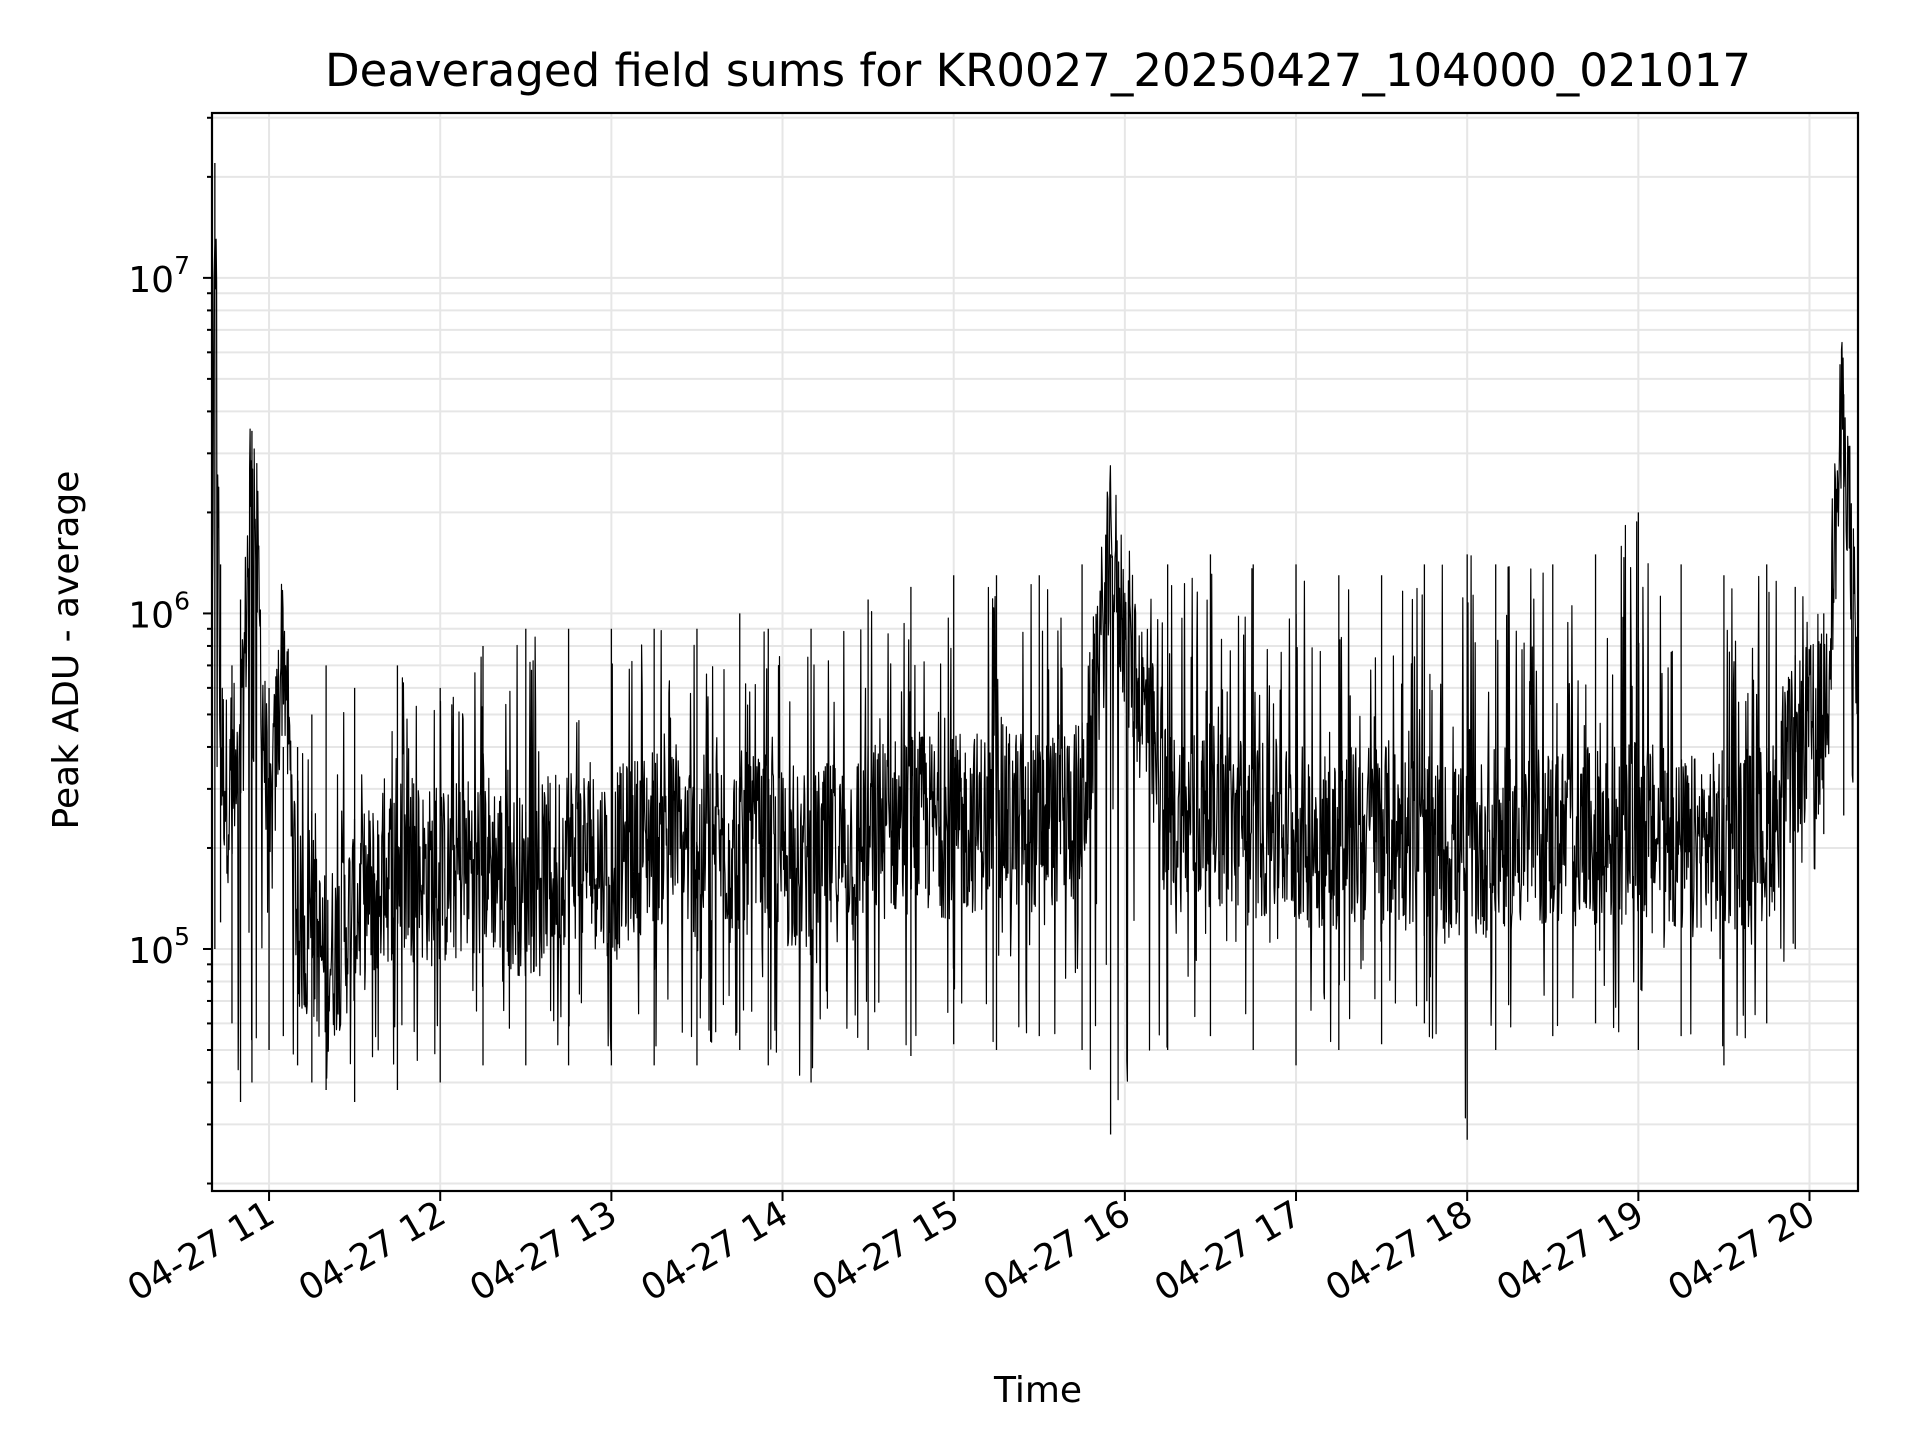 The image size is (1920, 1440). What do you see at coordinates (66, 650) in the screenshot?
I see `y-axis-label: Peak ADU - average` at bounding box center [66, 650].